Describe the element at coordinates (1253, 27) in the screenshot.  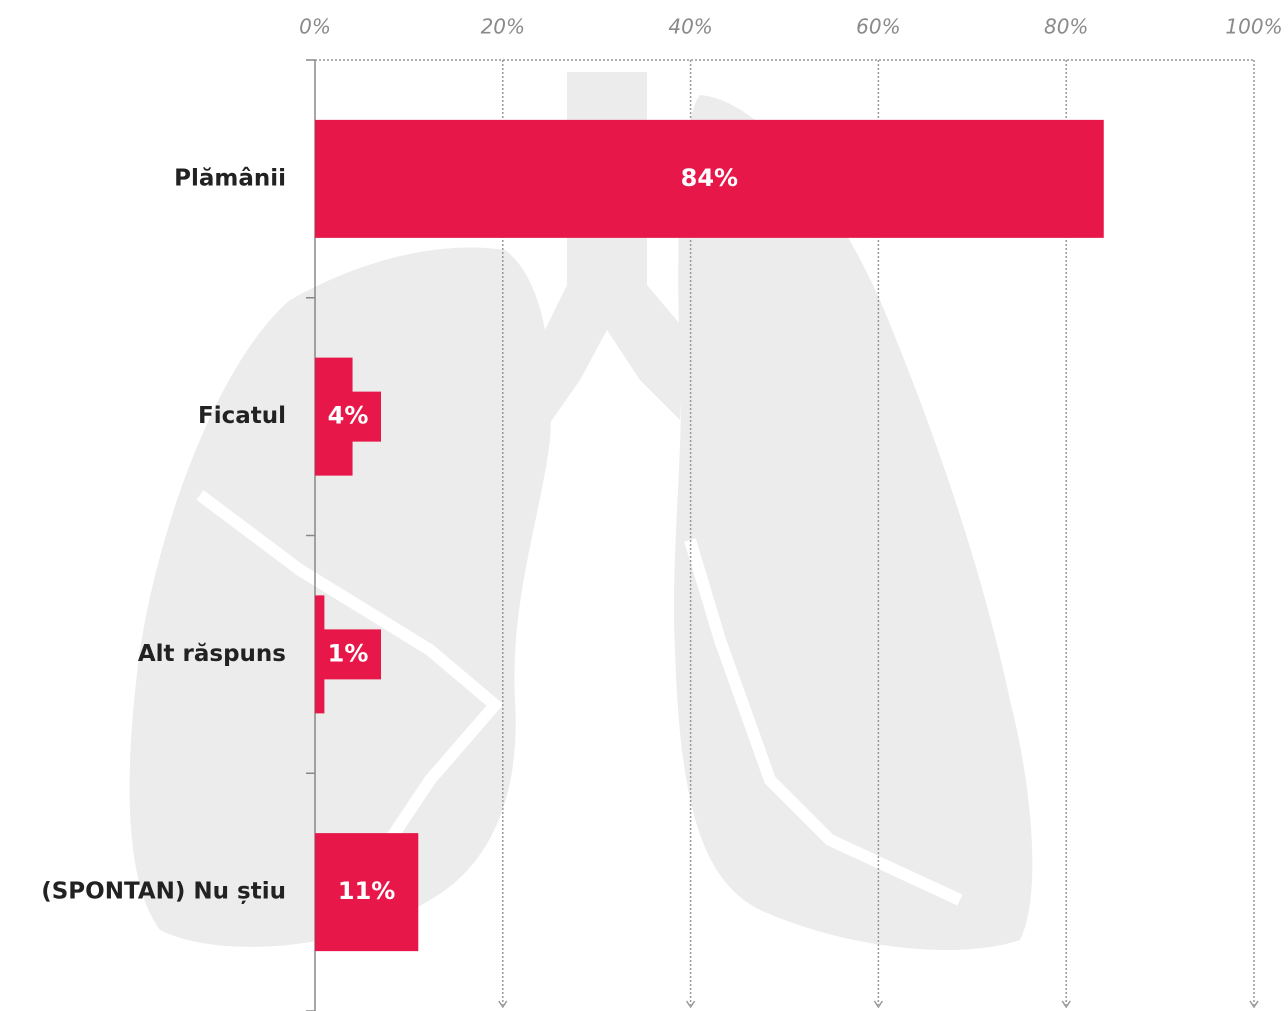
I see `x-tick-label: 100%` at that location.